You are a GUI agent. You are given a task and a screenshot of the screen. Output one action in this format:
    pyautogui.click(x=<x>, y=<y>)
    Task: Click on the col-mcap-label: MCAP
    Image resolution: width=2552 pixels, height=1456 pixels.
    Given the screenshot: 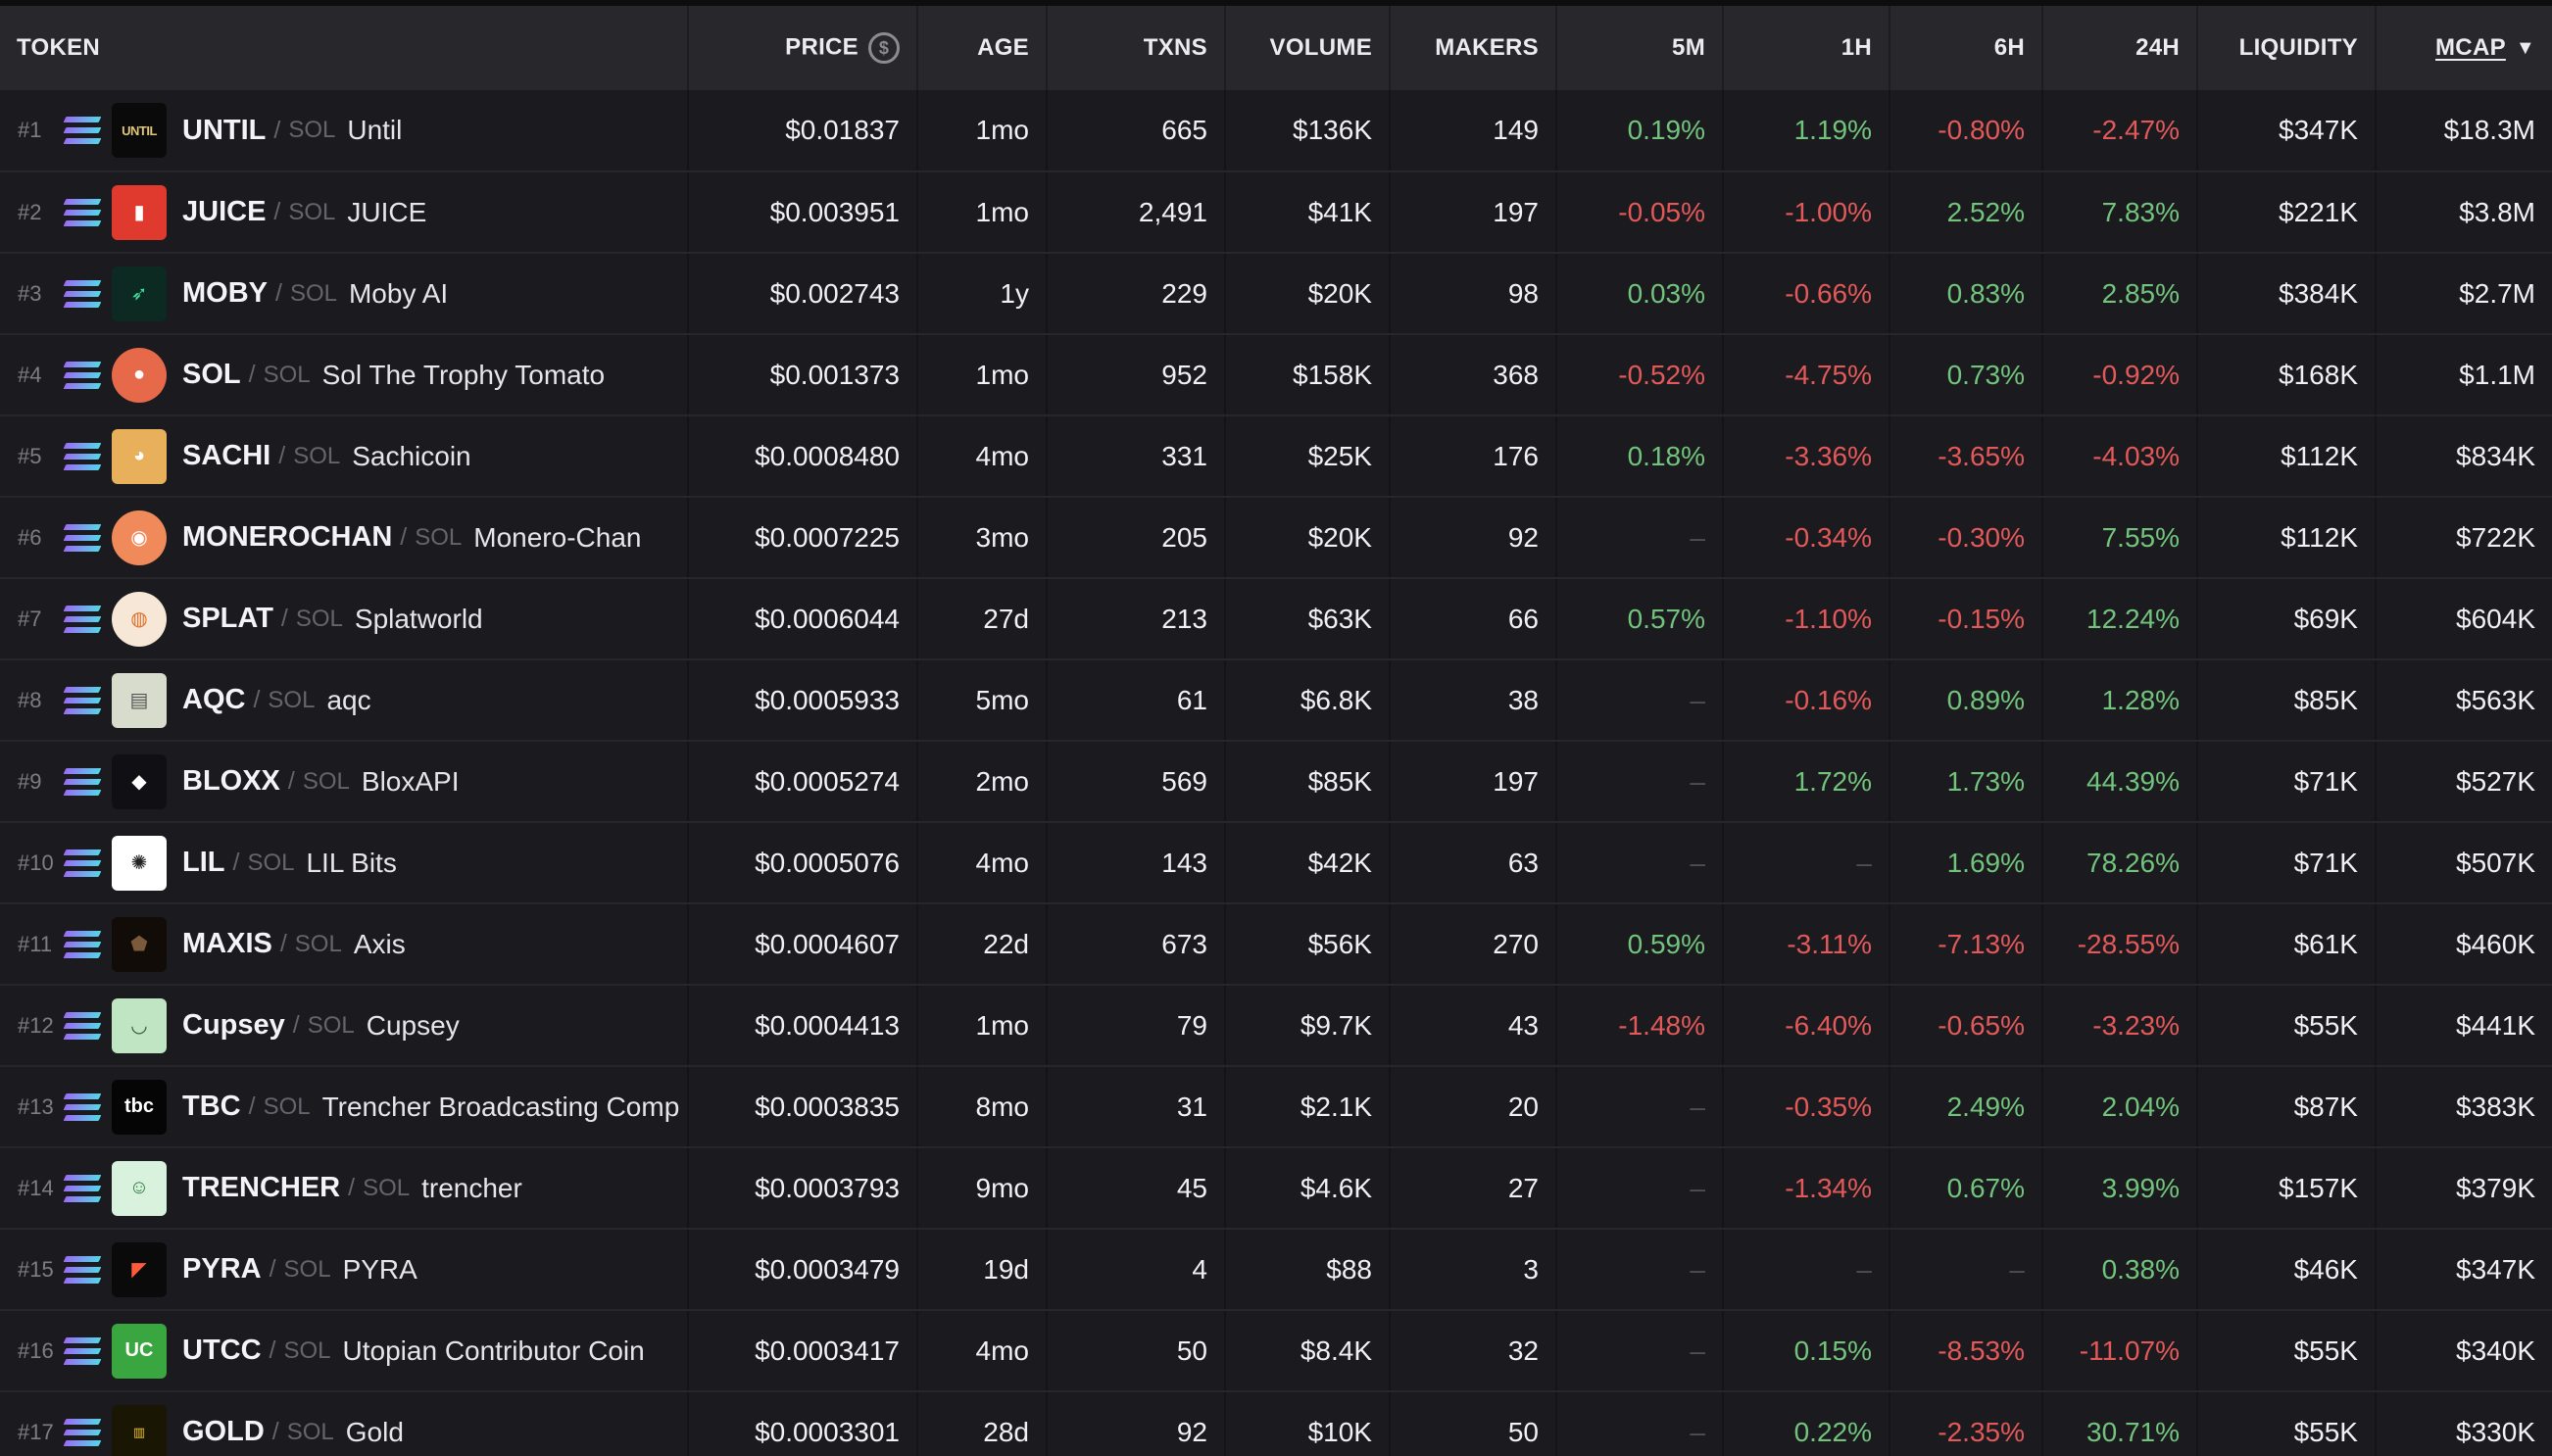 What is the action you would take?
    pyautogui.click(x=2471, y=47)
    